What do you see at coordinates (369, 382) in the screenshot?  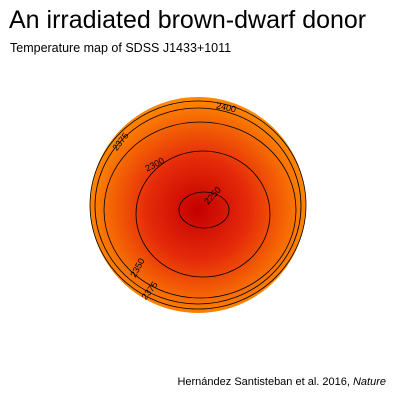 I see `credit-journal: Nature` at bounding box center [369, 382].